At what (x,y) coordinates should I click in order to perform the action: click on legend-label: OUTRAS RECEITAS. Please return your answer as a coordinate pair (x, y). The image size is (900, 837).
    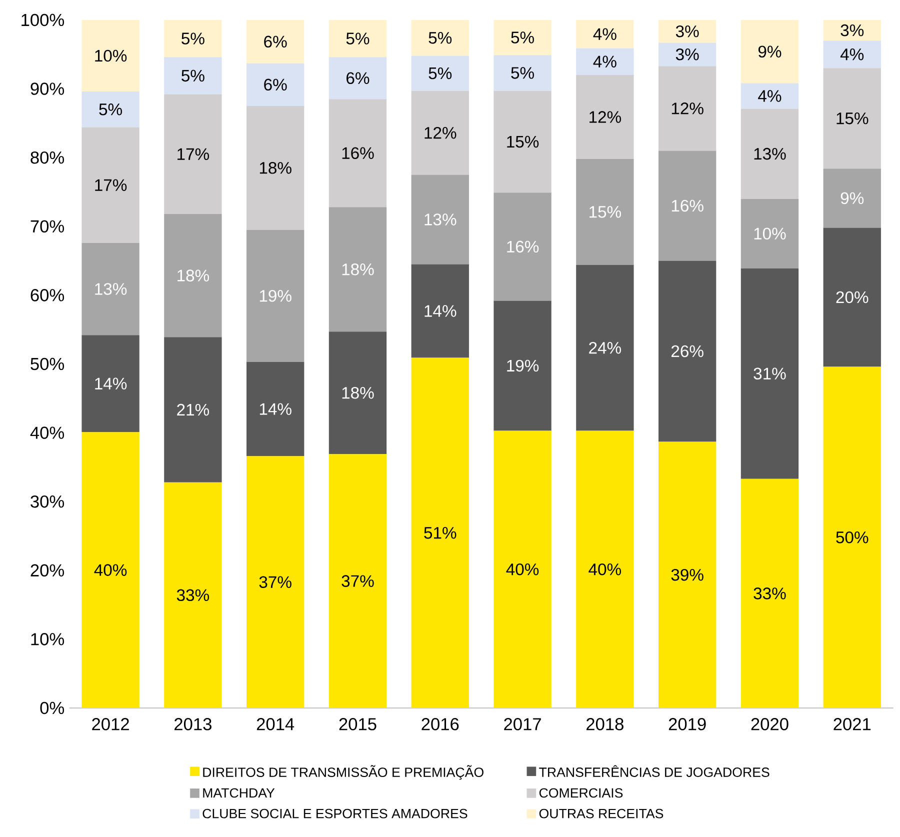
    Looking at the image, I should click on (601, 813).